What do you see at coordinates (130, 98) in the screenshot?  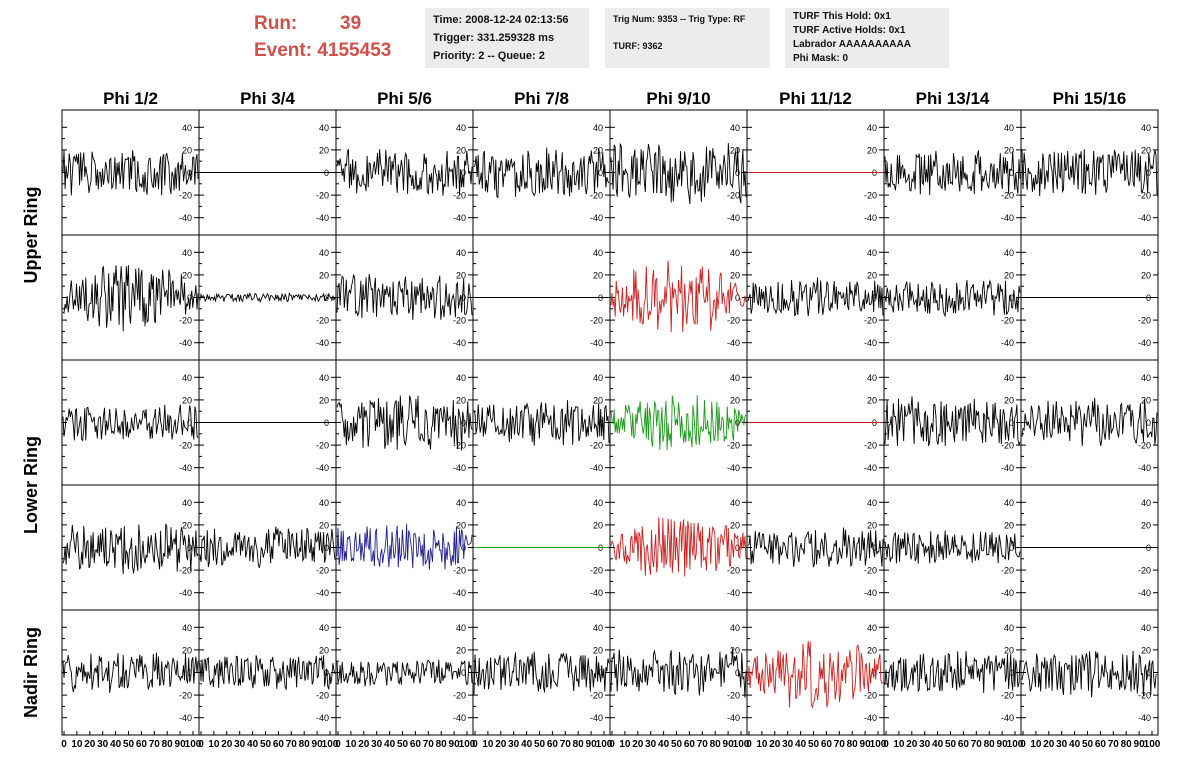 I see `column-header: Phi 1/2` at bounding box center [130, 98].